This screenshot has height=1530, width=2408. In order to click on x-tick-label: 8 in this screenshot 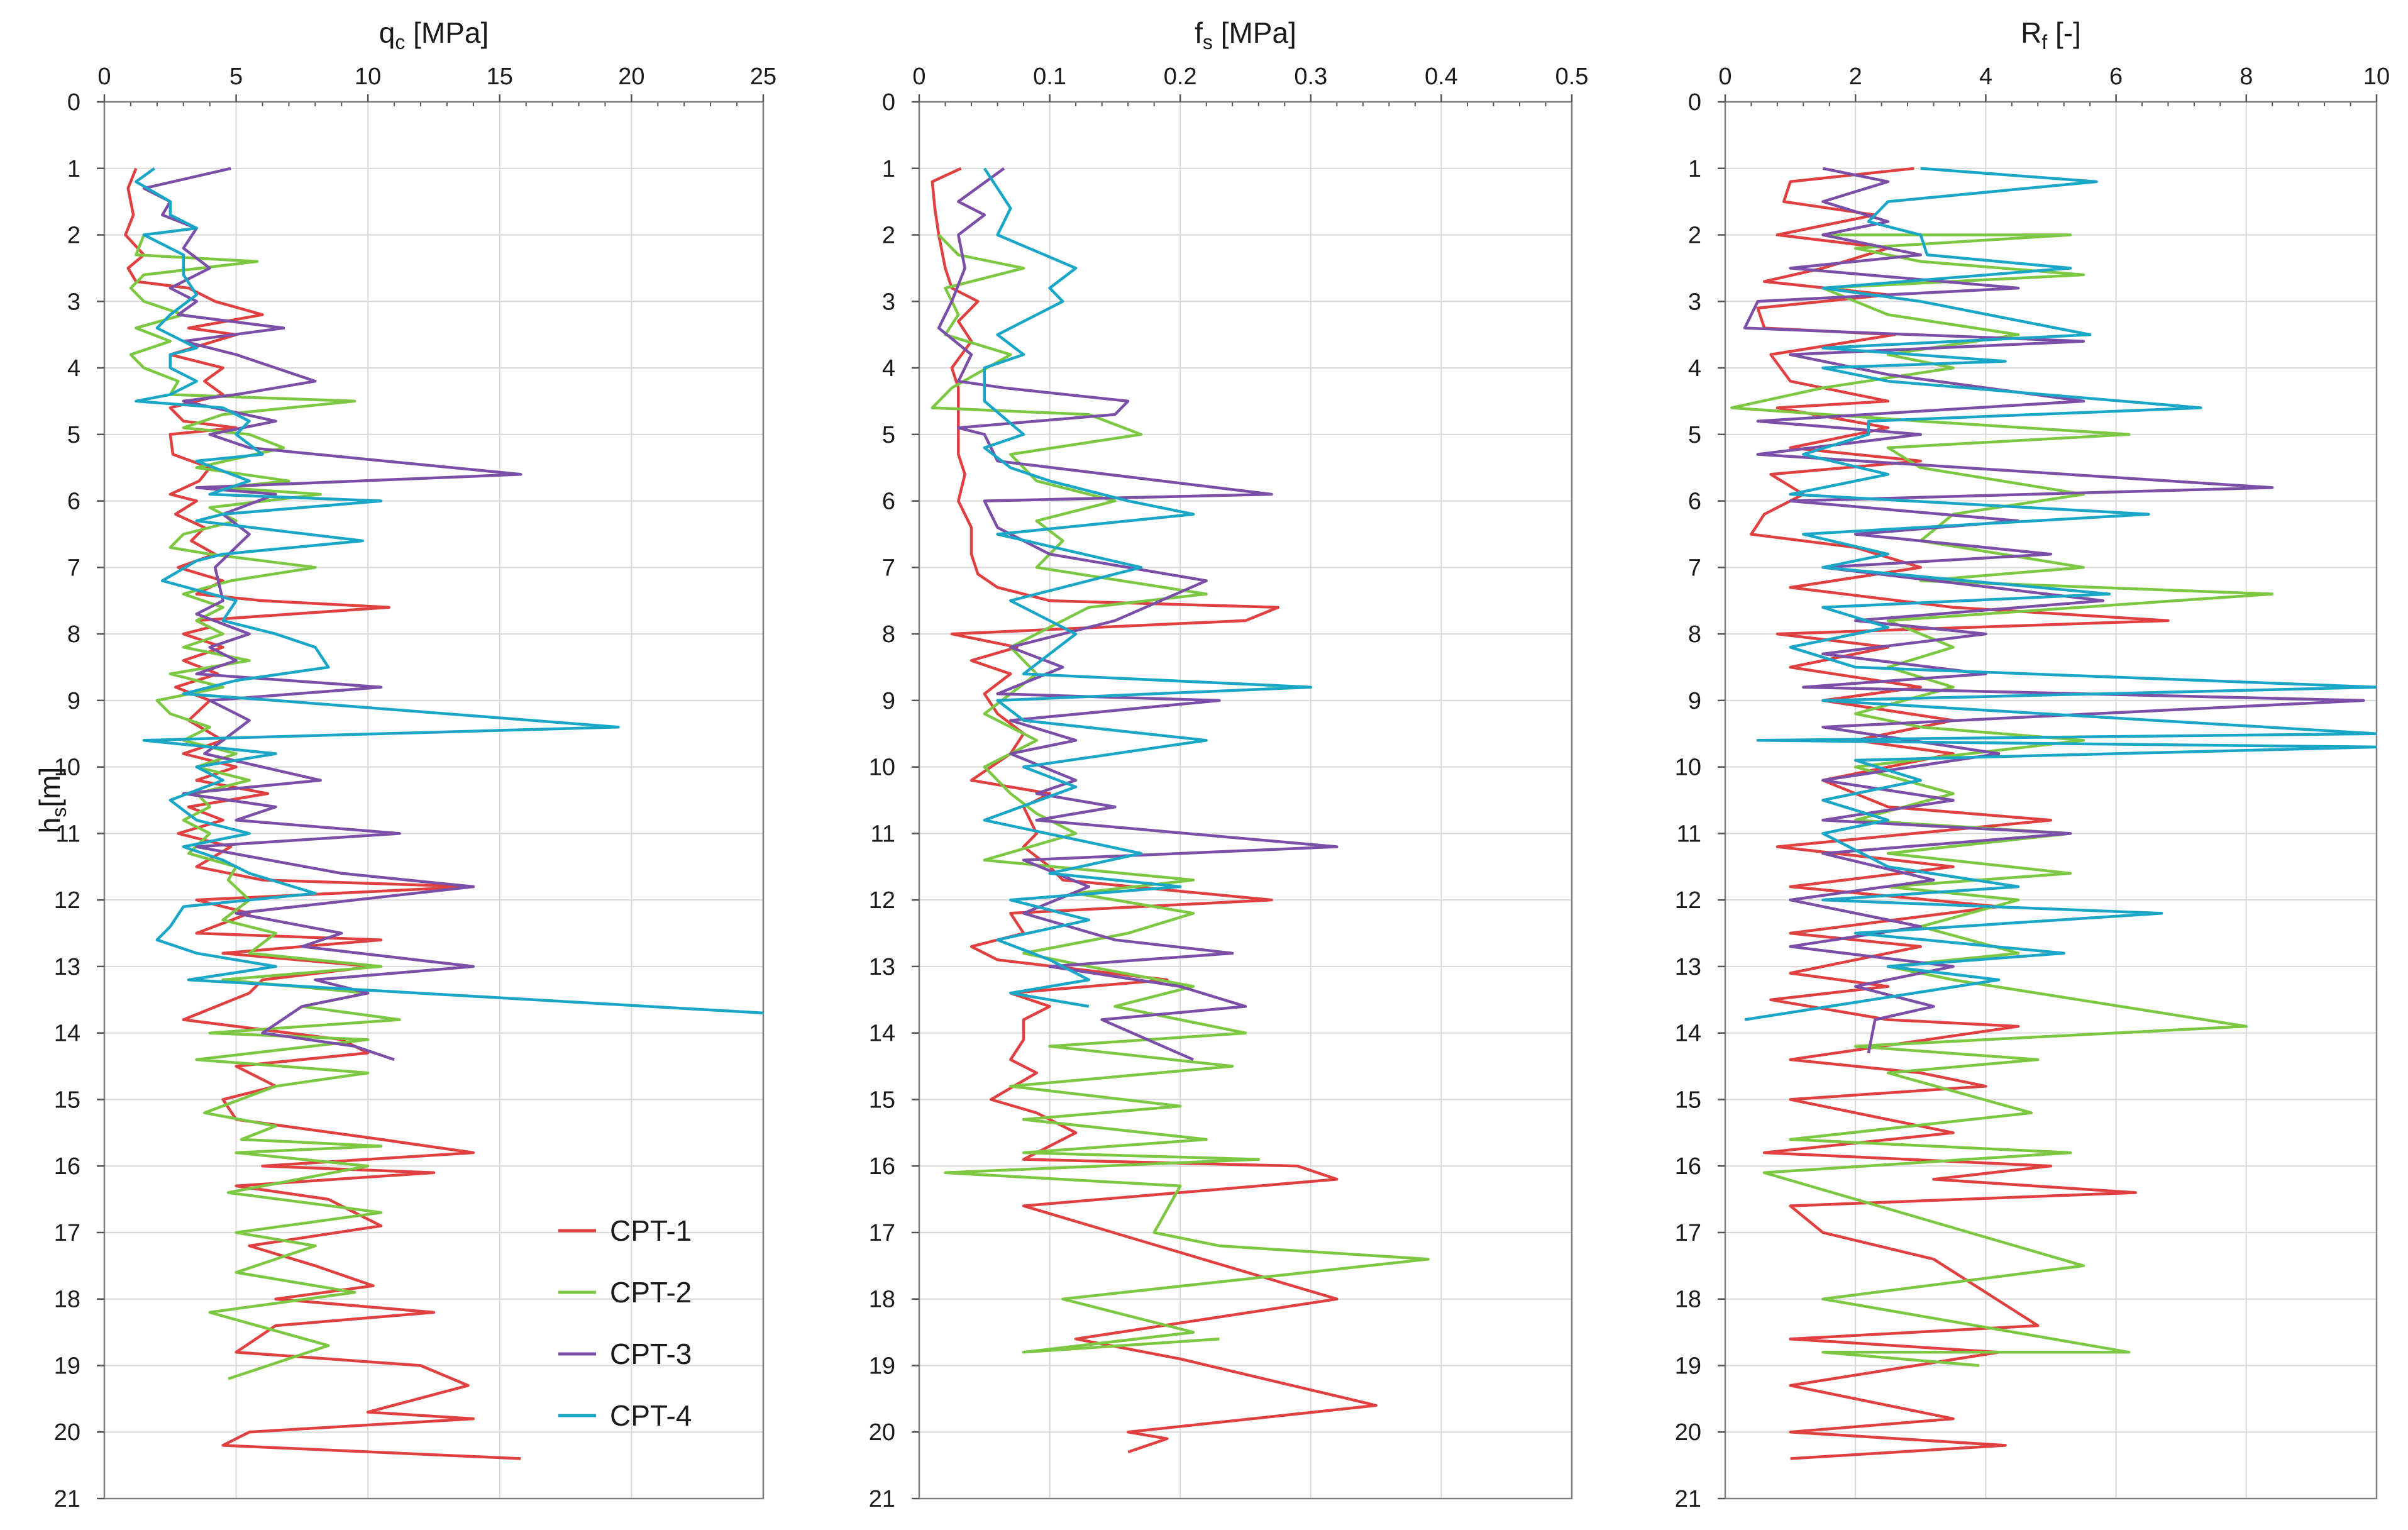, I will do `click(2246, 77)`.